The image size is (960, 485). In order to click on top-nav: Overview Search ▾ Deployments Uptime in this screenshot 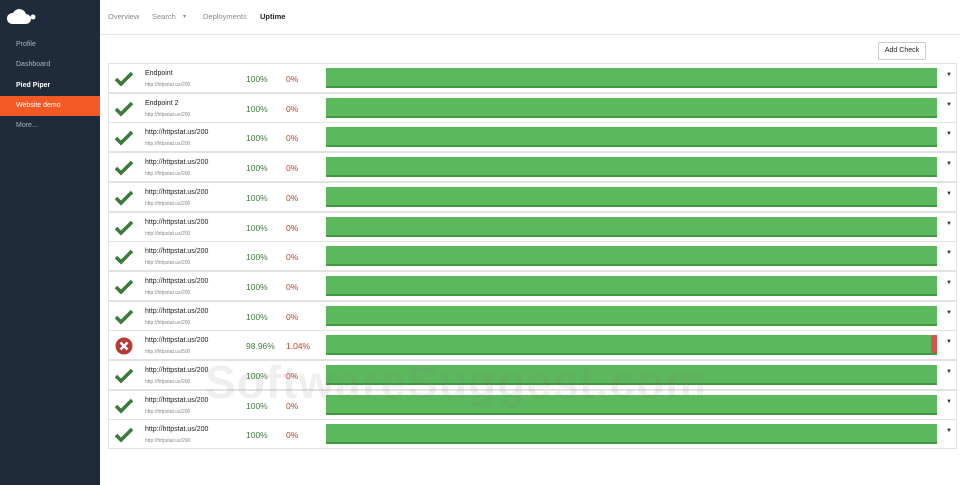, I will do `click(530, 17)`.